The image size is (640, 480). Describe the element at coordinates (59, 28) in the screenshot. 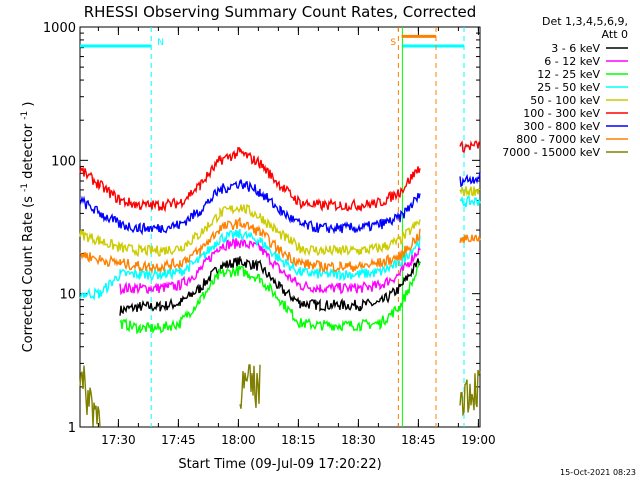

I see `y-tick-label: 1000` at that location.